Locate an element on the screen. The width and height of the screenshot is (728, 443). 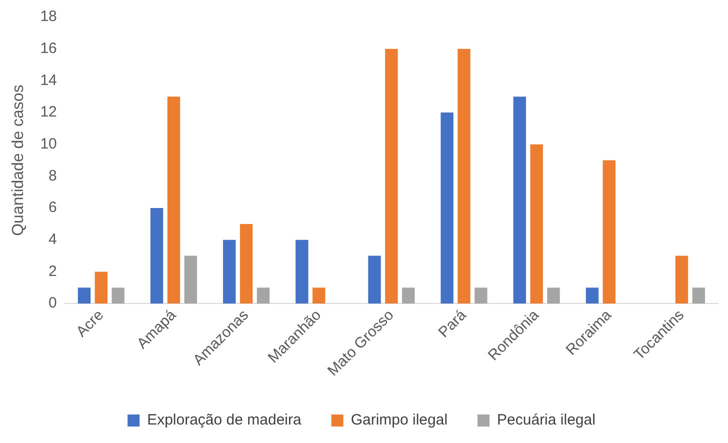
legend-label: Exploração de madeira is located at coordinates (224, 420).